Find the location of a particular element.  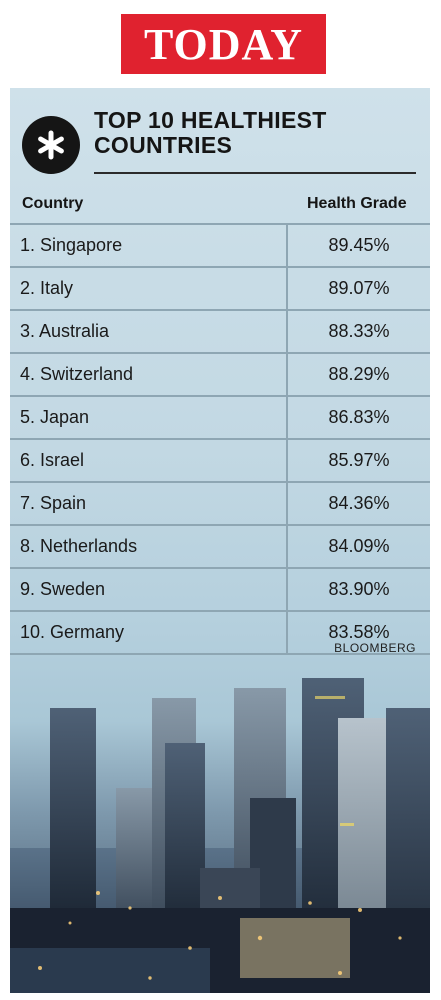

table-row: 9. Sweden 83.90% is located at coordinates (220, 588).